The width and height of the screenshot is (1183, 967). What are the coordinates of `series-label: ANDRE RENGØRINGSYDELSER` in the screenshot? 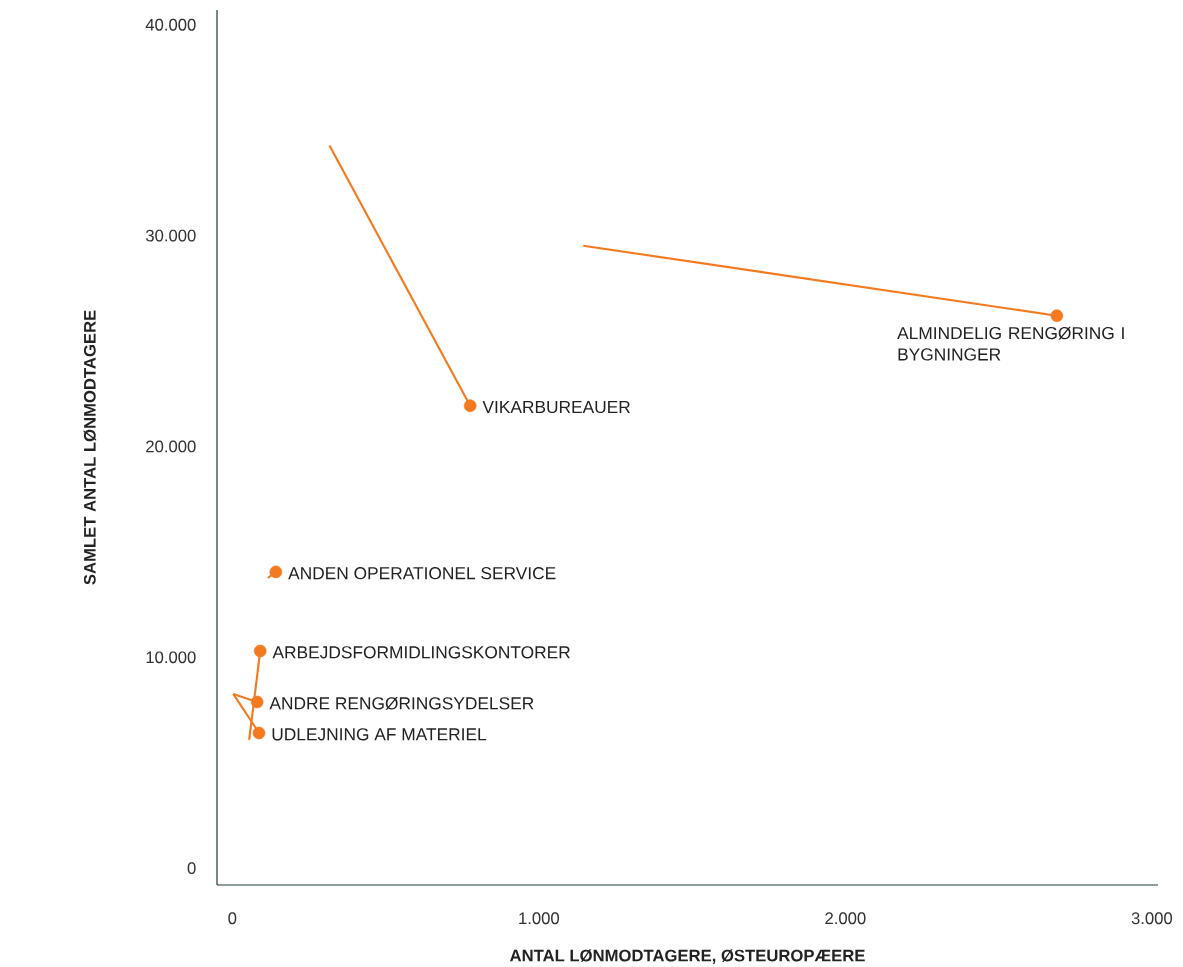 It's located at (401, 703).